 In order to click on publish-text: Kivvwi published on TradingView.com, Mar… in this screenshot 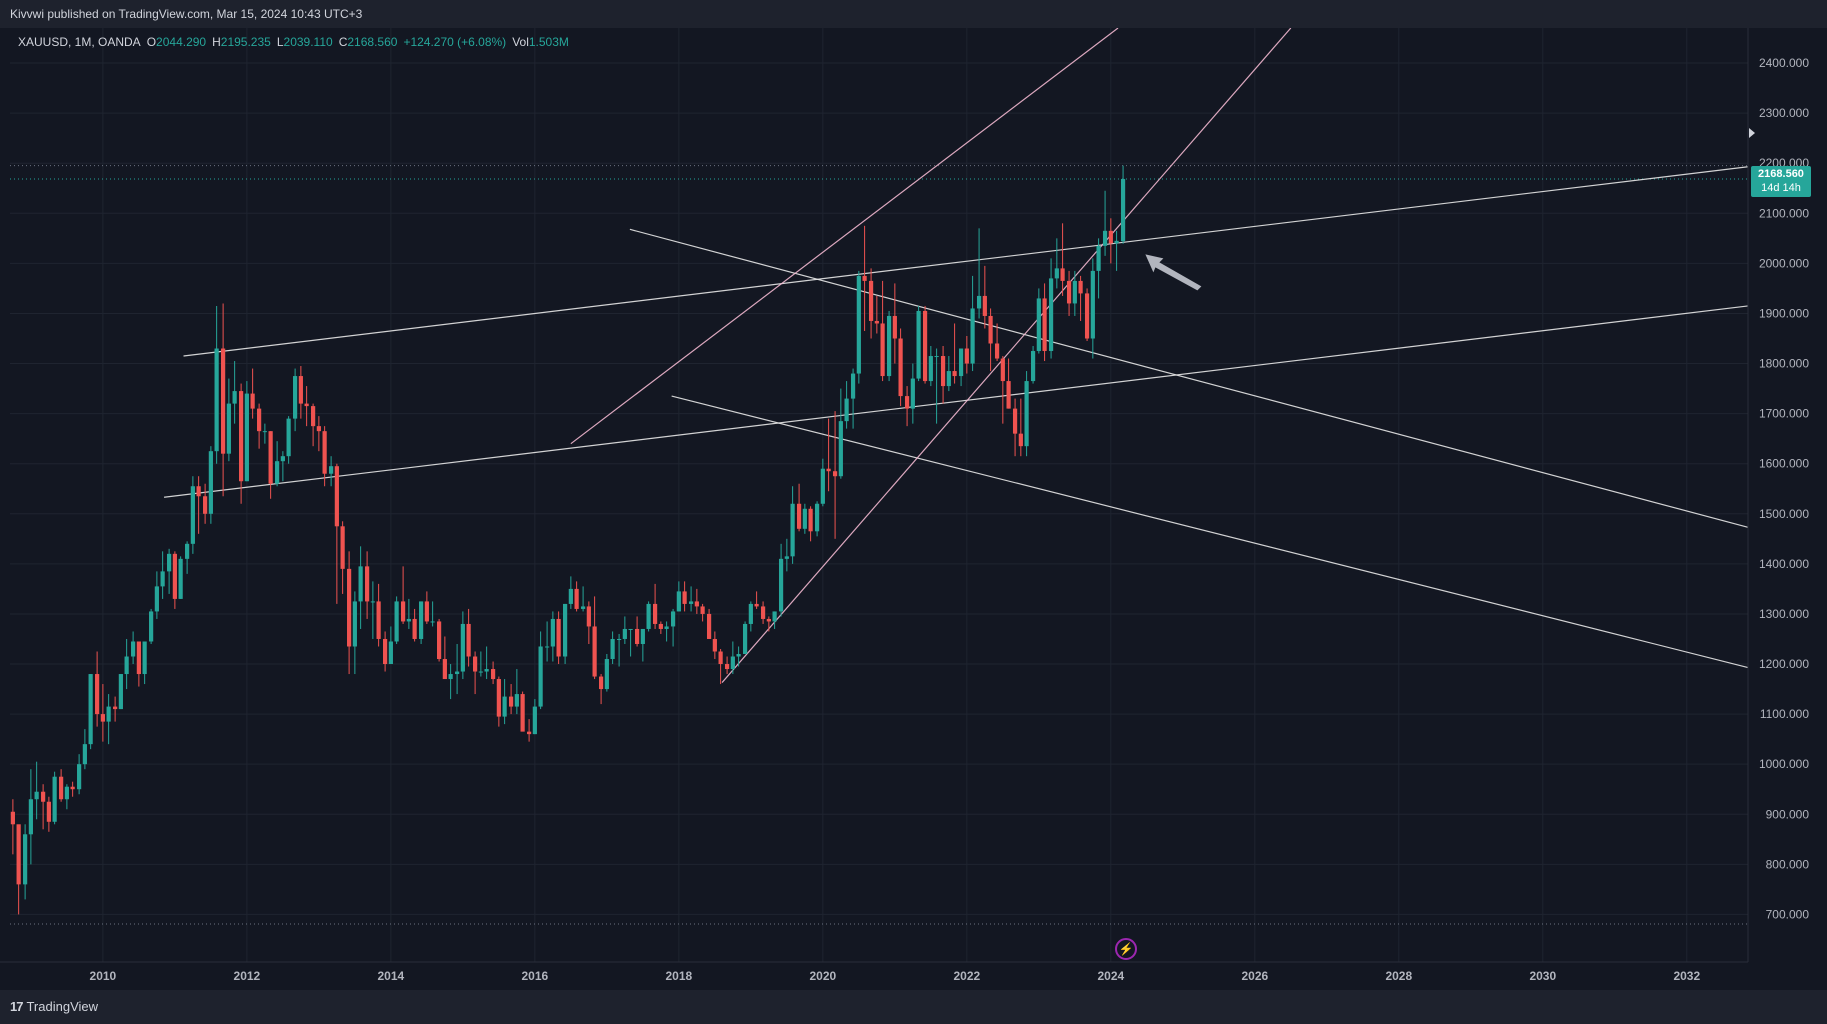, I will do `click(186, 14)`.